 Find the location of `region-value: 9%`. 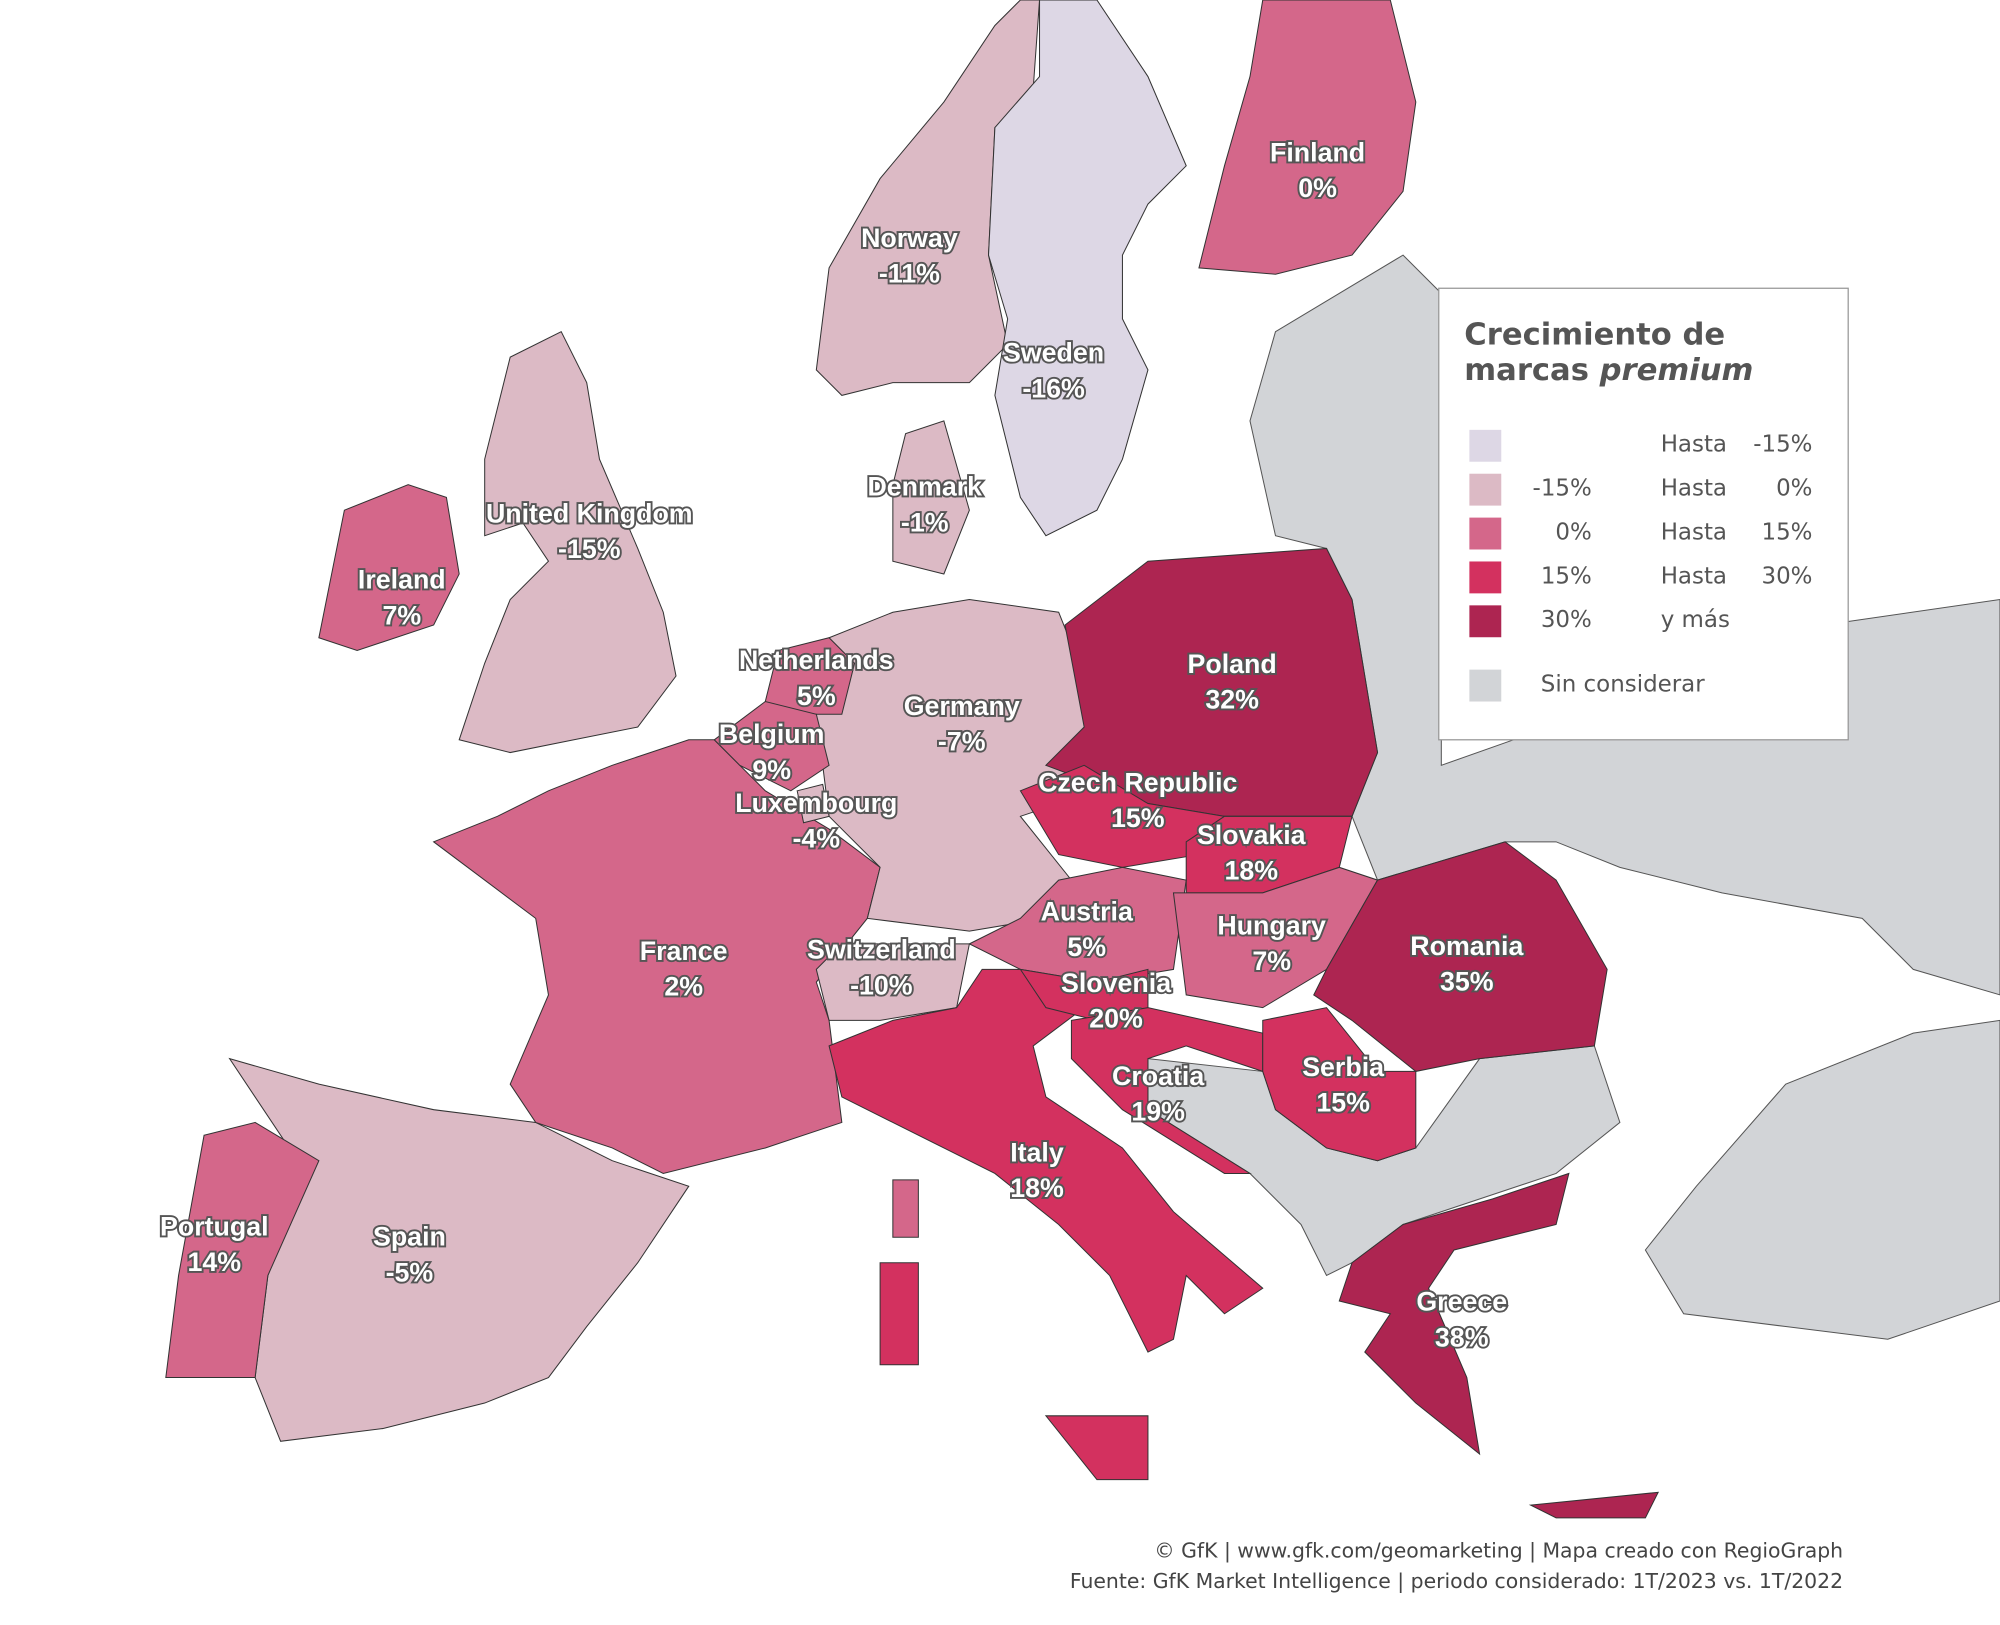

region-value: 9% is located at coordinates (771, 770).